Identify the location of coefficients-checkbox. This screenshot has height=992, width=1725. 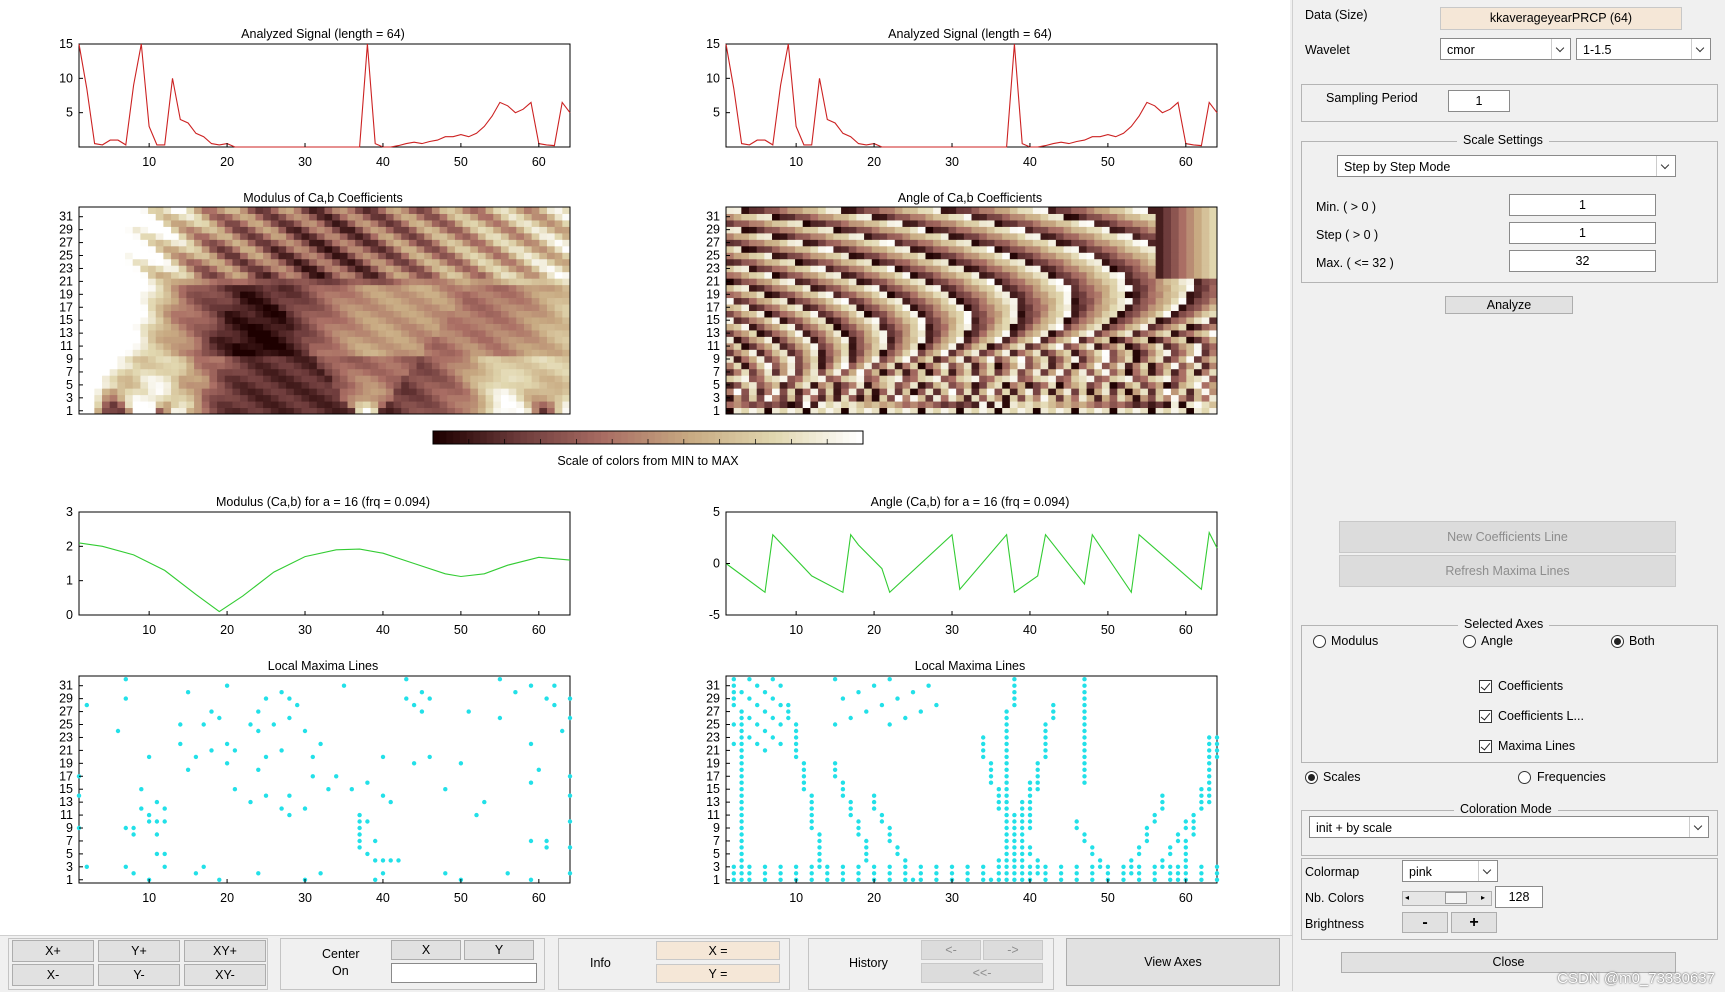
(1485, 686).